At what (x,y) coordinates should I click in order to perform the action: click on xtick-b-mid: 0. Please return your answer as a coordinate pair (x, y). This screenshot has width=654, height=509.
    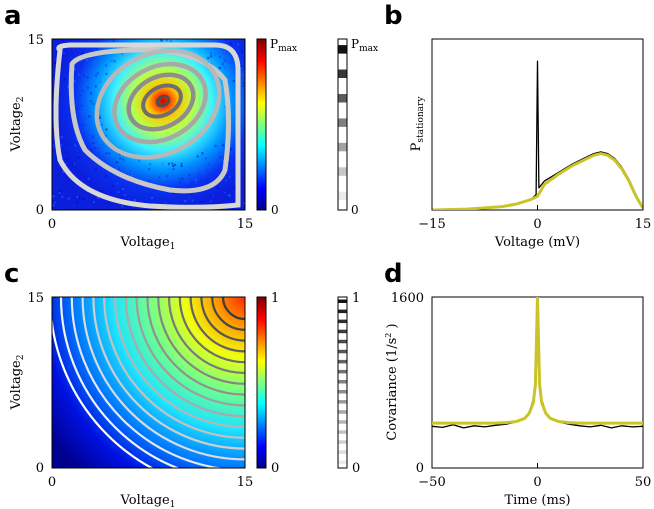
    Looking at the image, I should click on (537, 224).